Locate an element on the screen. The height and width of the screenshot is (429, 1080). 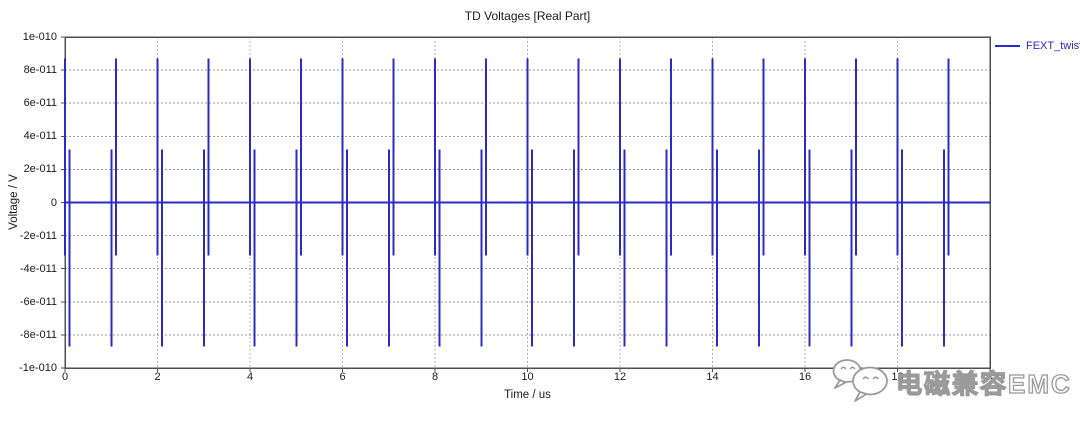
y-tick-label: -1e-010 is located at coordinates (38, 368).